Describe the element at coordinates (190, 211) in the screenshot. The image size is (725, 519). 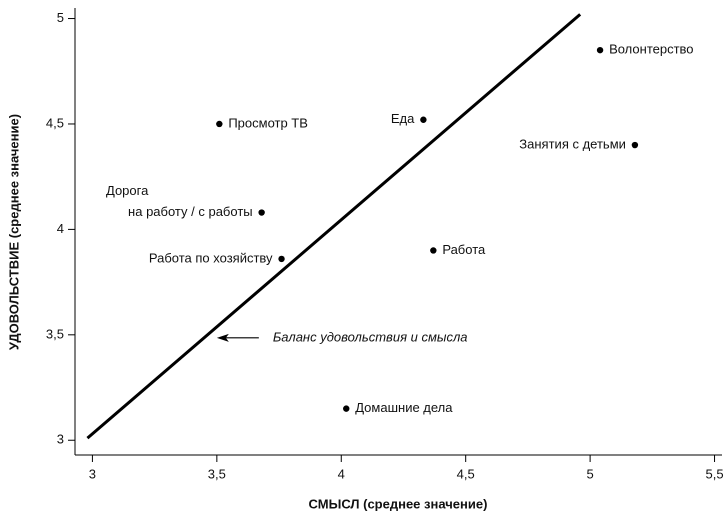
I see `point-label: на работу / с работы` at that location.